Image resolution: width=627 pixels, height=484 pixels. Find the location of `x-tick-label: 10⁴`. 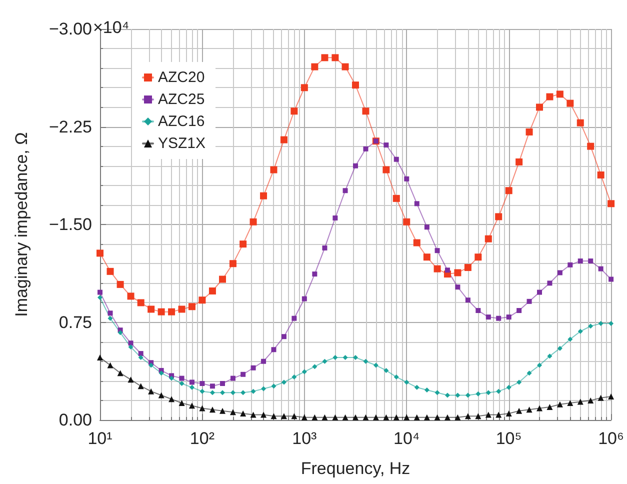

x-tick-label: 10⁴ is located at coordinates (407, 438).